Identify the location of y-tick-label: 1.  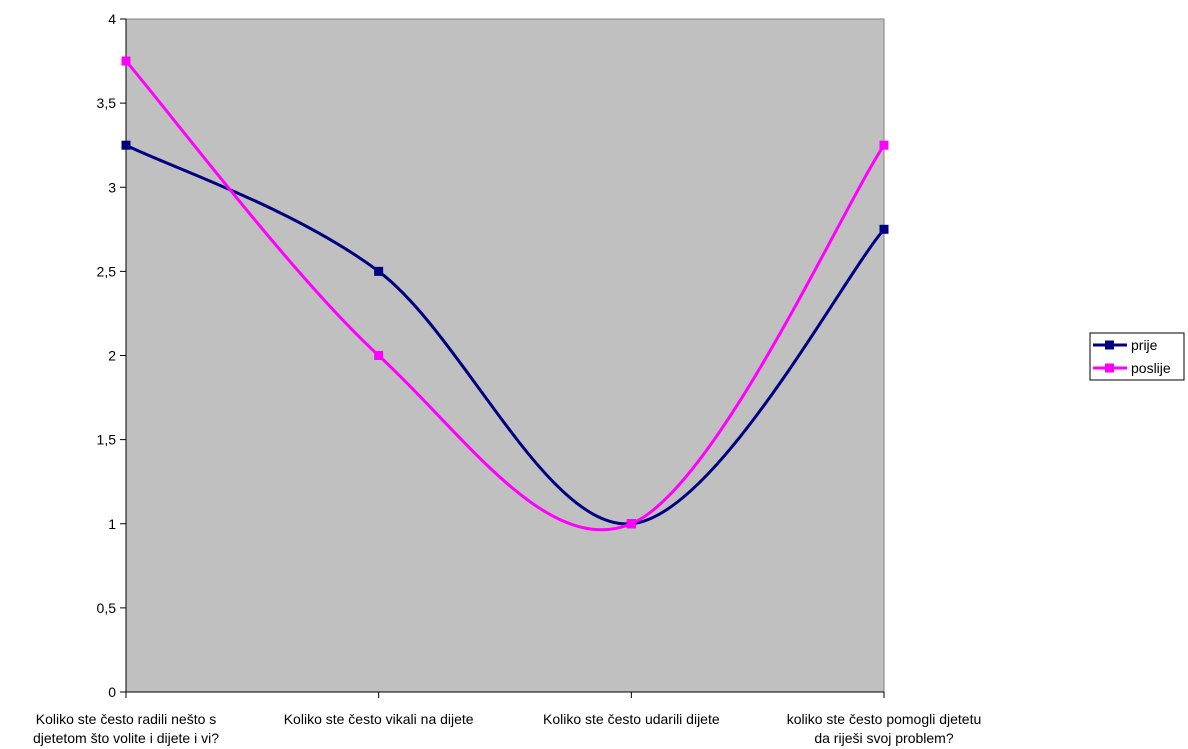
(112, 524).